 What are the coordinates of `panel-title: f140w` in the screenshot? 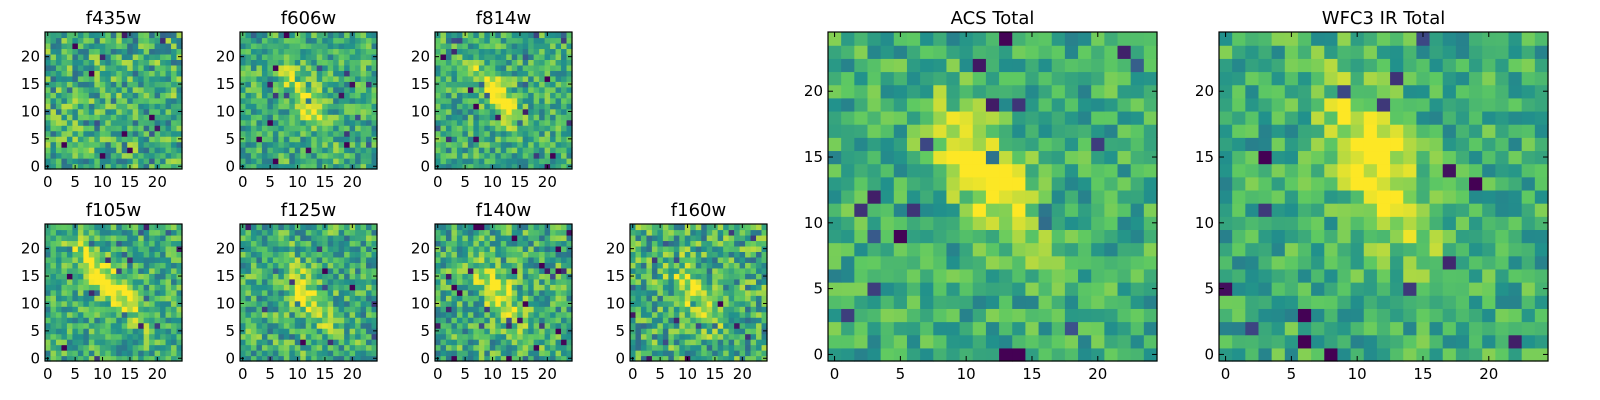 It's located at (503, 210).